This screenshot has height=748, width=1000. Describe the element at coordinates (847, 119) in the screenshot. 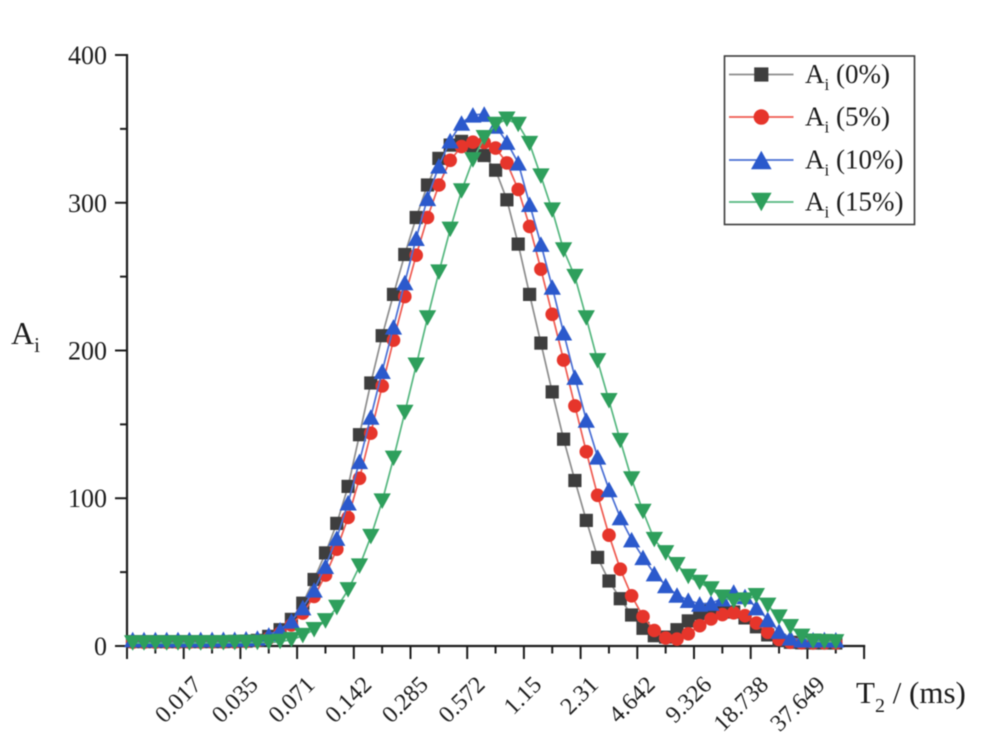

I see `svg-text: Ai (5%)` at that location.